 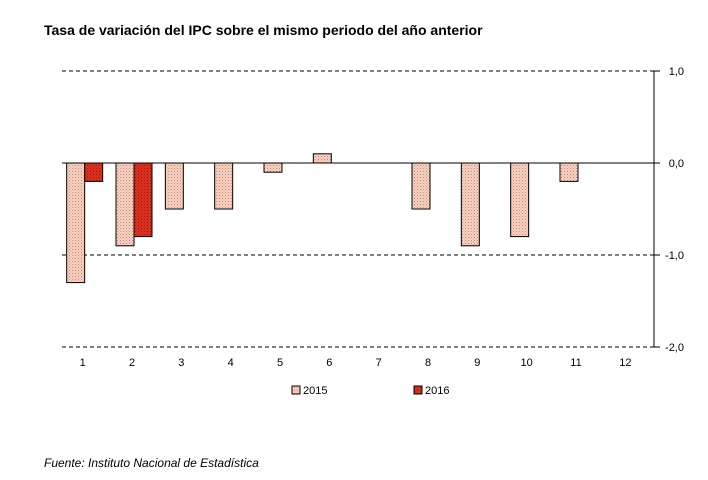 What do you see at coordinates (83, 363) in the screenshot?
I see `x-tick-label: 1` at bounding box center [83, 363].